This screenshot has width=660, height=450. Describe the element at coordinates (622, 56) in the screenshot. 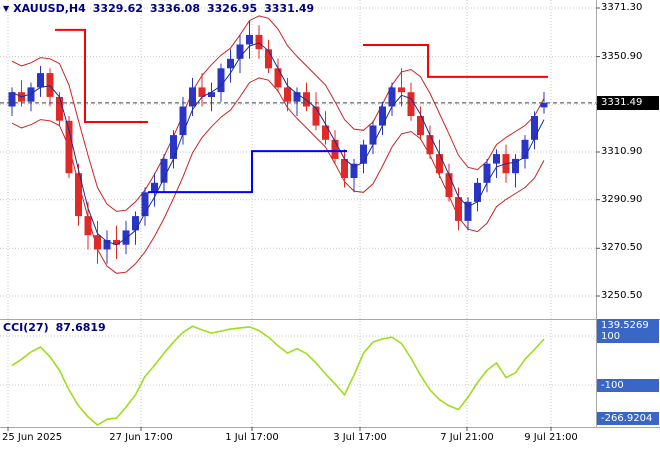

I see `price-axis-label: 3350.90` at that location.